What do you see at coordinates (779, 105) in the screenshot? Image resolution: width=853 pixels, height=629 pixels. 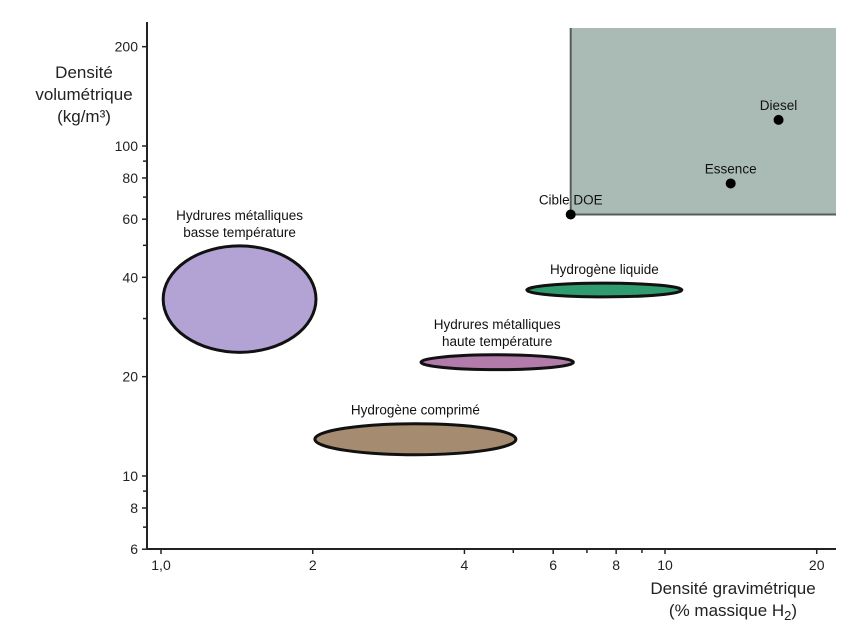 I see `data-point-label: Diesel` at bounding box center [779, 105].